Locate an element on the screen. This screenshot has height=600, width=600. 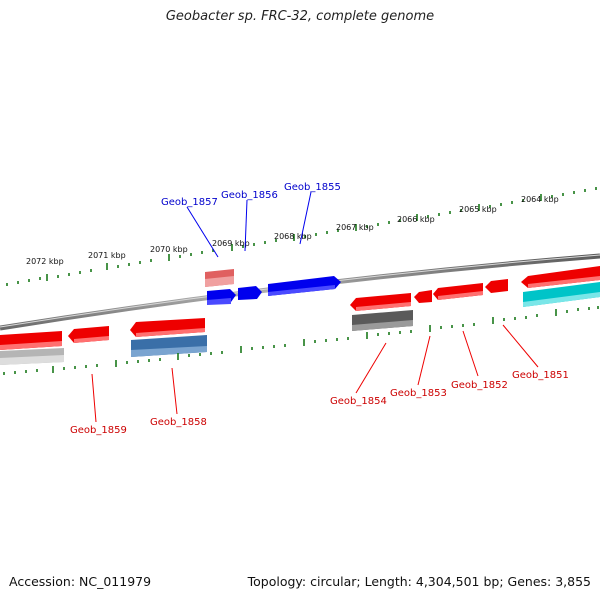
gene-label: Geob_1852 is located at coordinates (479, 385).